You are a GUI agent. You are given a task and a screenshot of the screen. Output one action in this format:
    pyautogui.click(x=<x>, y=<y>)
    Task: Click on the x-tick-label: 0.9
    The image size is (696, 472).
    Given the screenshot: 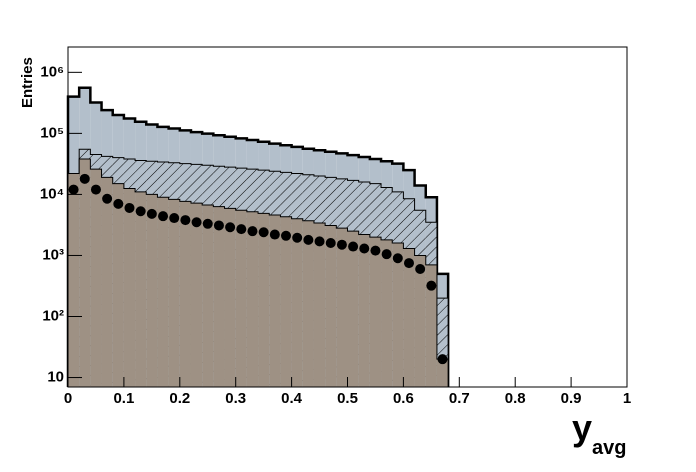 What is the action you would take?
    pyautogui.click(x=571, y=398)
    